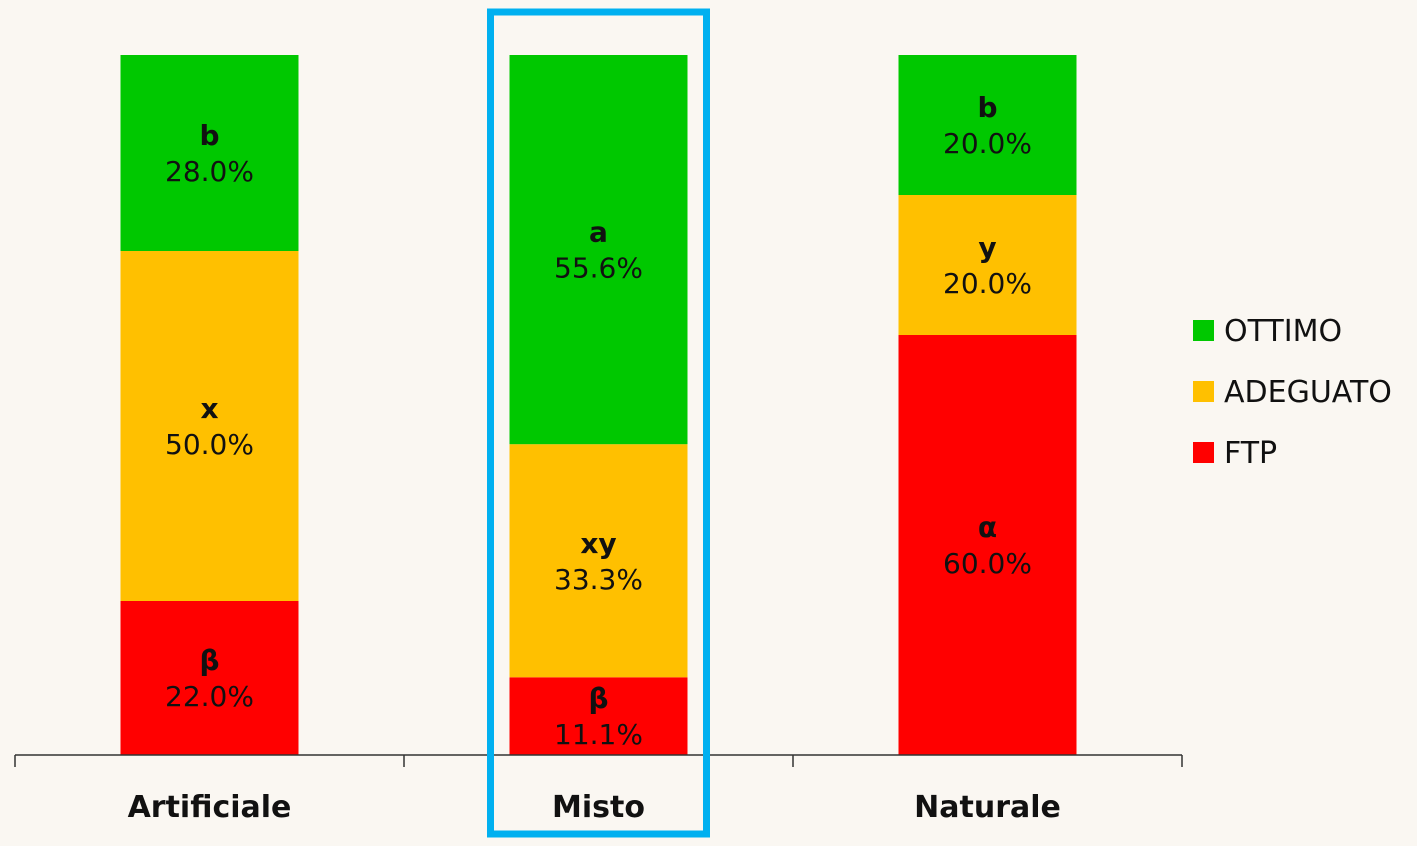 Image resolution: width=1417 pixels, height=846 pixels. Describe the element at coordinates (209, 171) in the screenshot. I see `segment-value-label: 28.0%` at that location.